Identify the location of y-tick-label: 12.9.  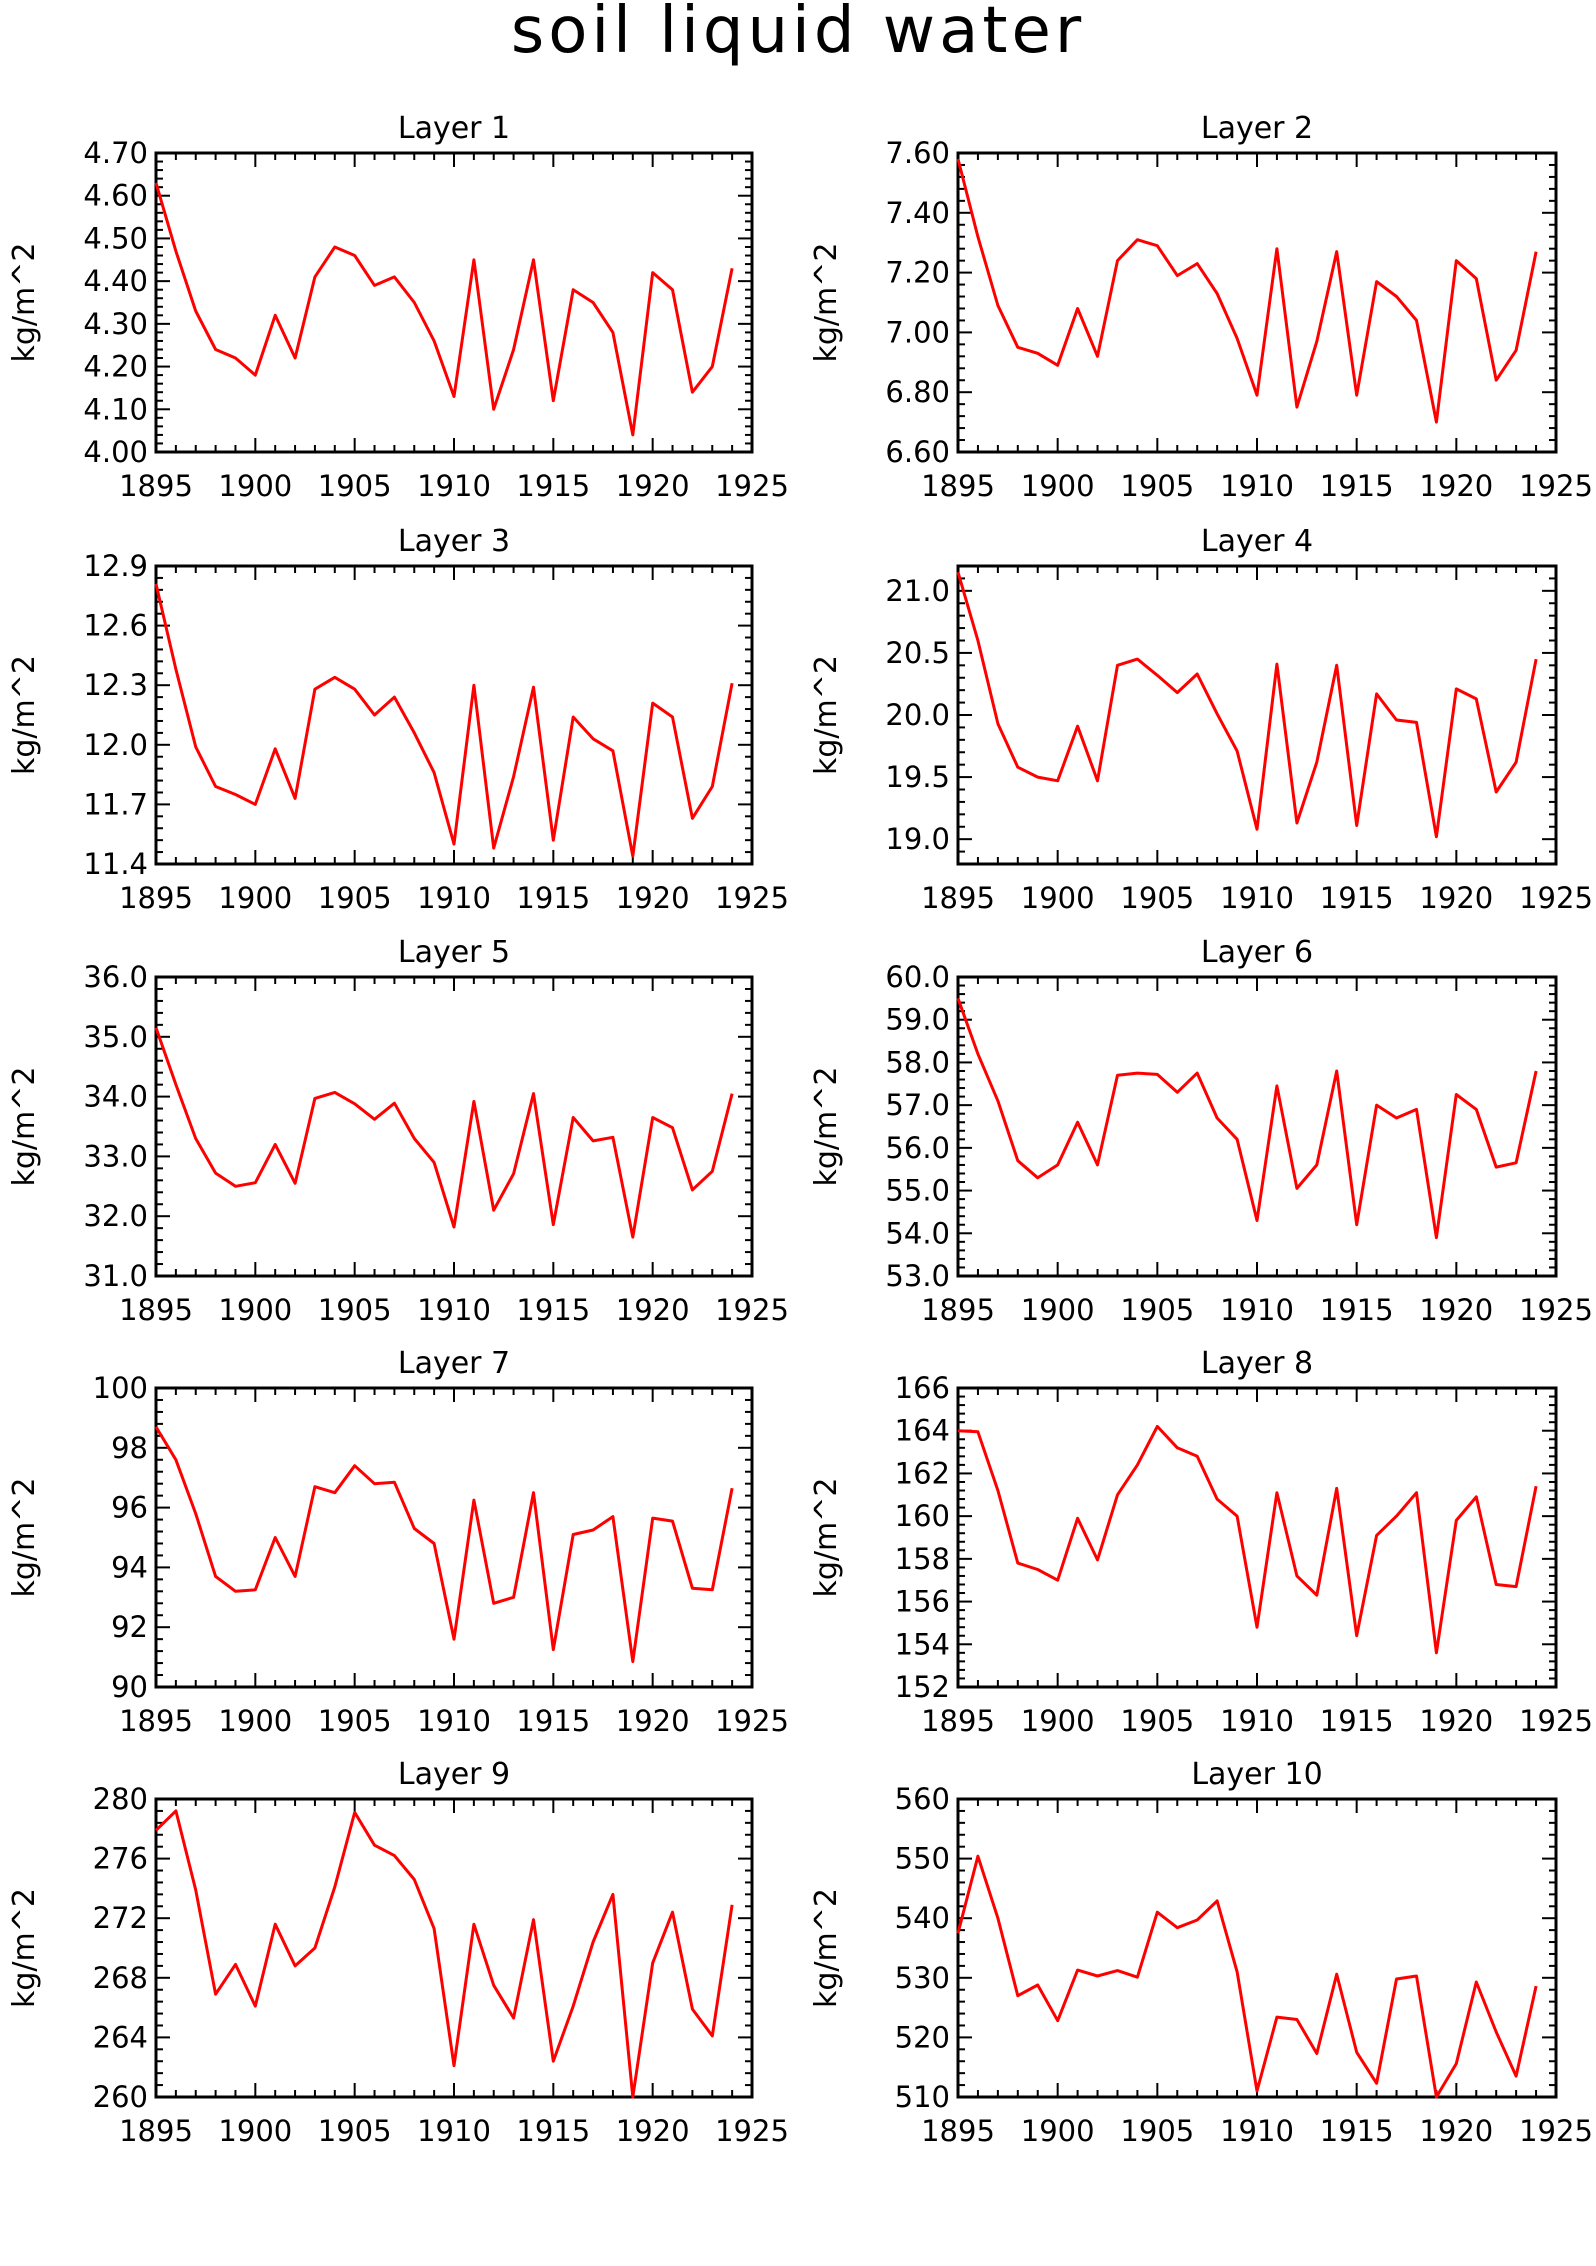
(115, 566).